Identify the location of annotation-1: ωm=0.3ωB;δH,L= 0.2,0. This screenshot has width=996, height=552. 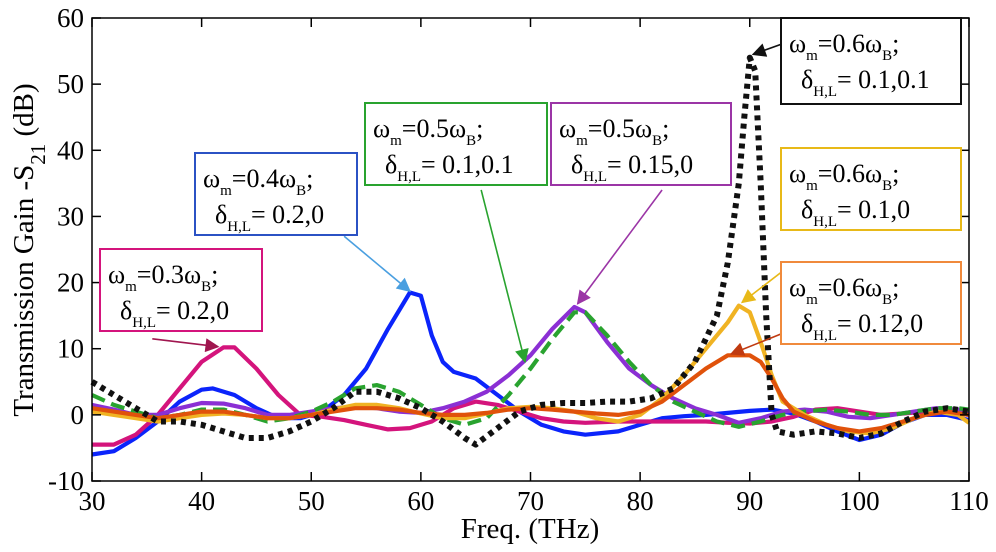
(181, 300).